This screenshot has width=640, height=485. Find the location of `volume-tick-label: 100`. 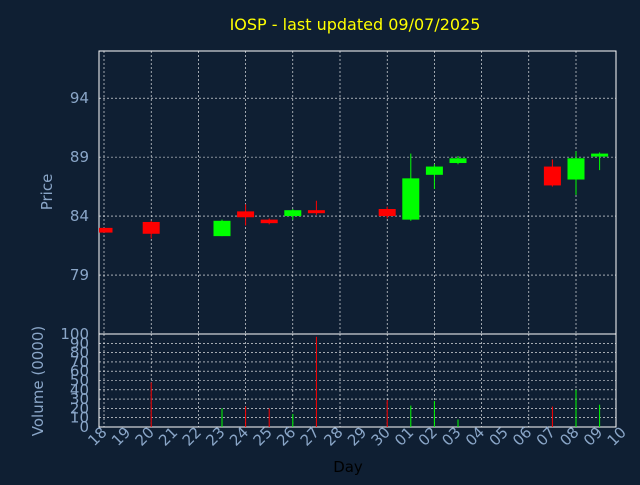

volume-tick-label: 100 is located at coordinates (74, 334).